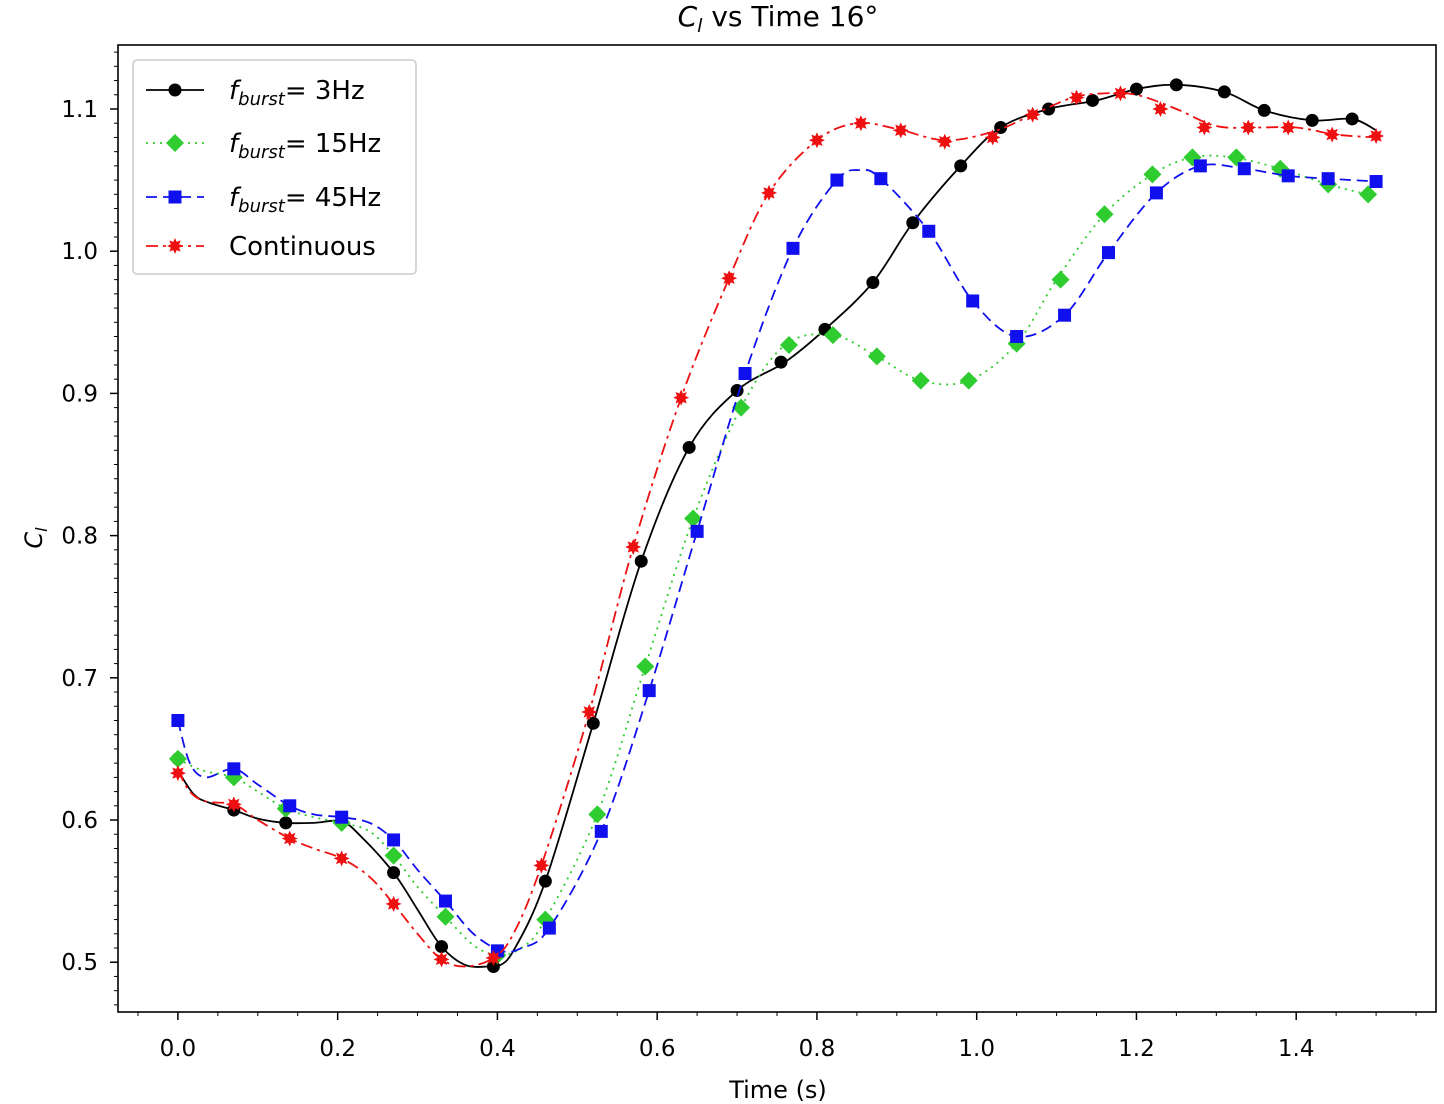  I want to click on x-axis-label: Time (s), so click(777, 1090).